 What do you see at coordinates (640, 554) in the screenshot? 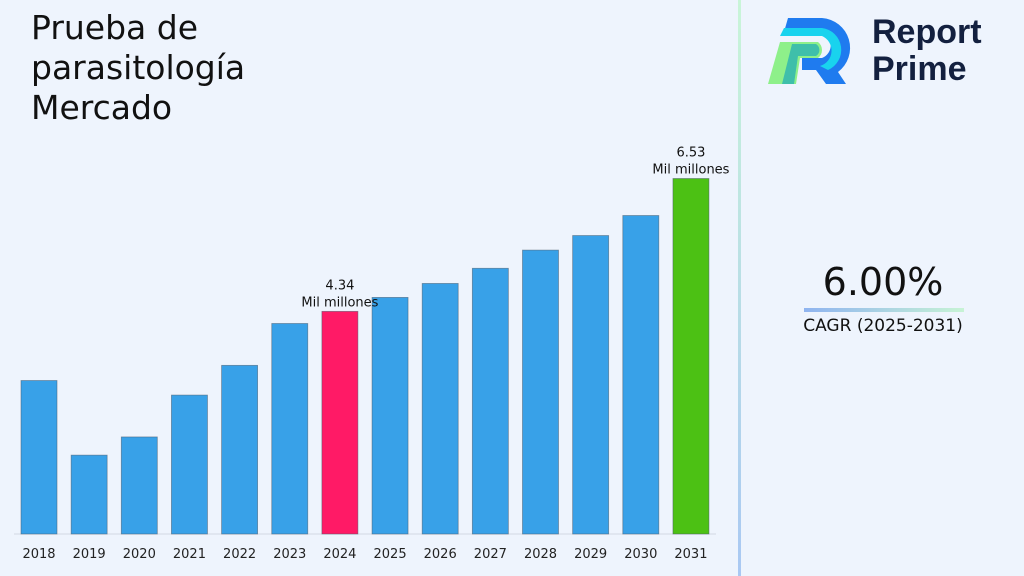
I see `x-tick-label-2030: 2030` at bounding box center [640, 554].